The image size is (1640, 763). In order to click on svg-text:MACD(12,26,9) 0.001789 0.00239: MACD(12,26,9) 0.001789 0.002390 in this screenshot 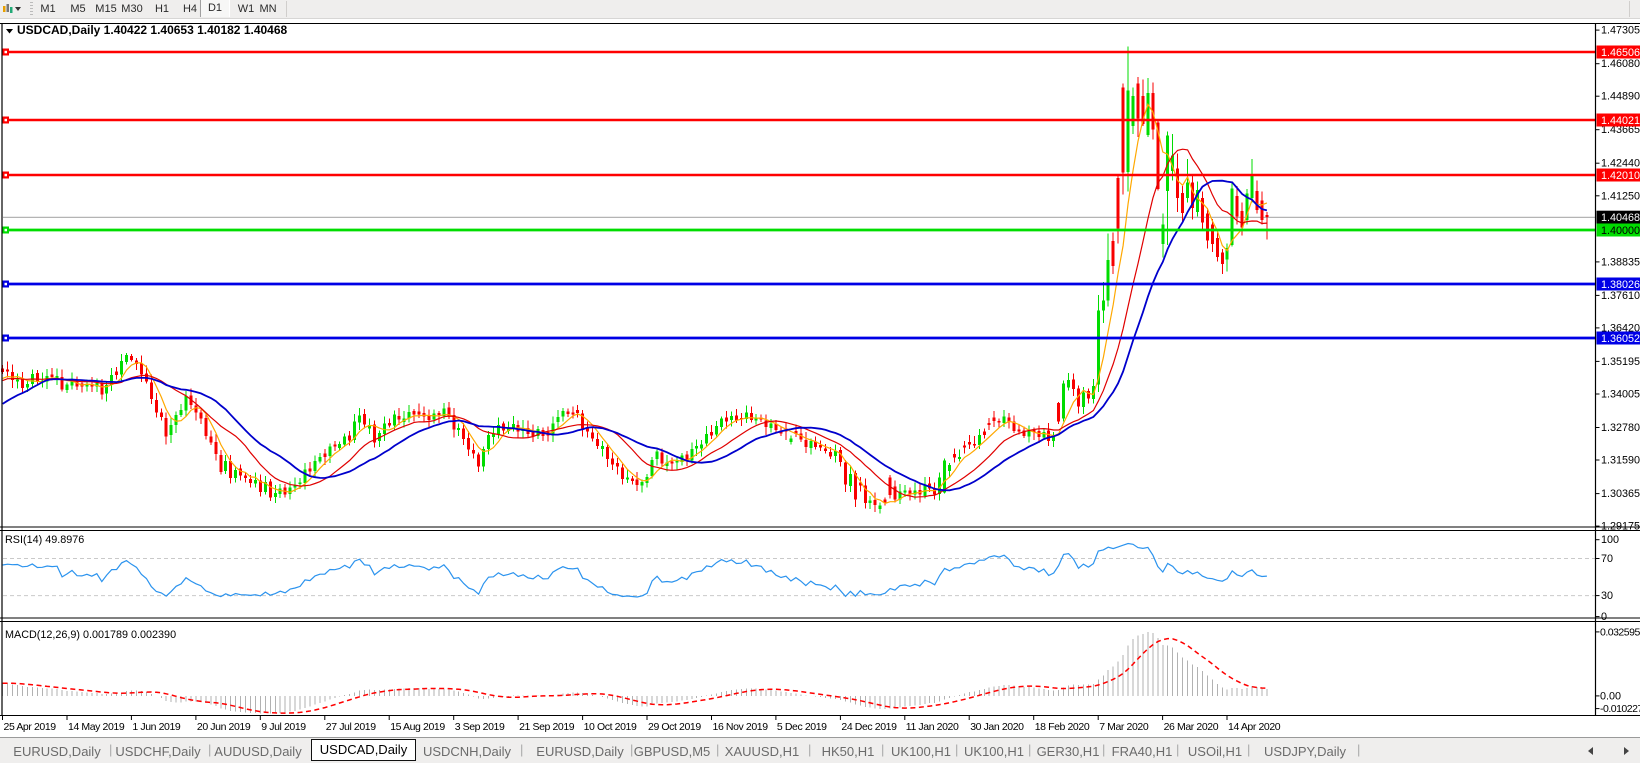, I will do `click(90, 635)`.